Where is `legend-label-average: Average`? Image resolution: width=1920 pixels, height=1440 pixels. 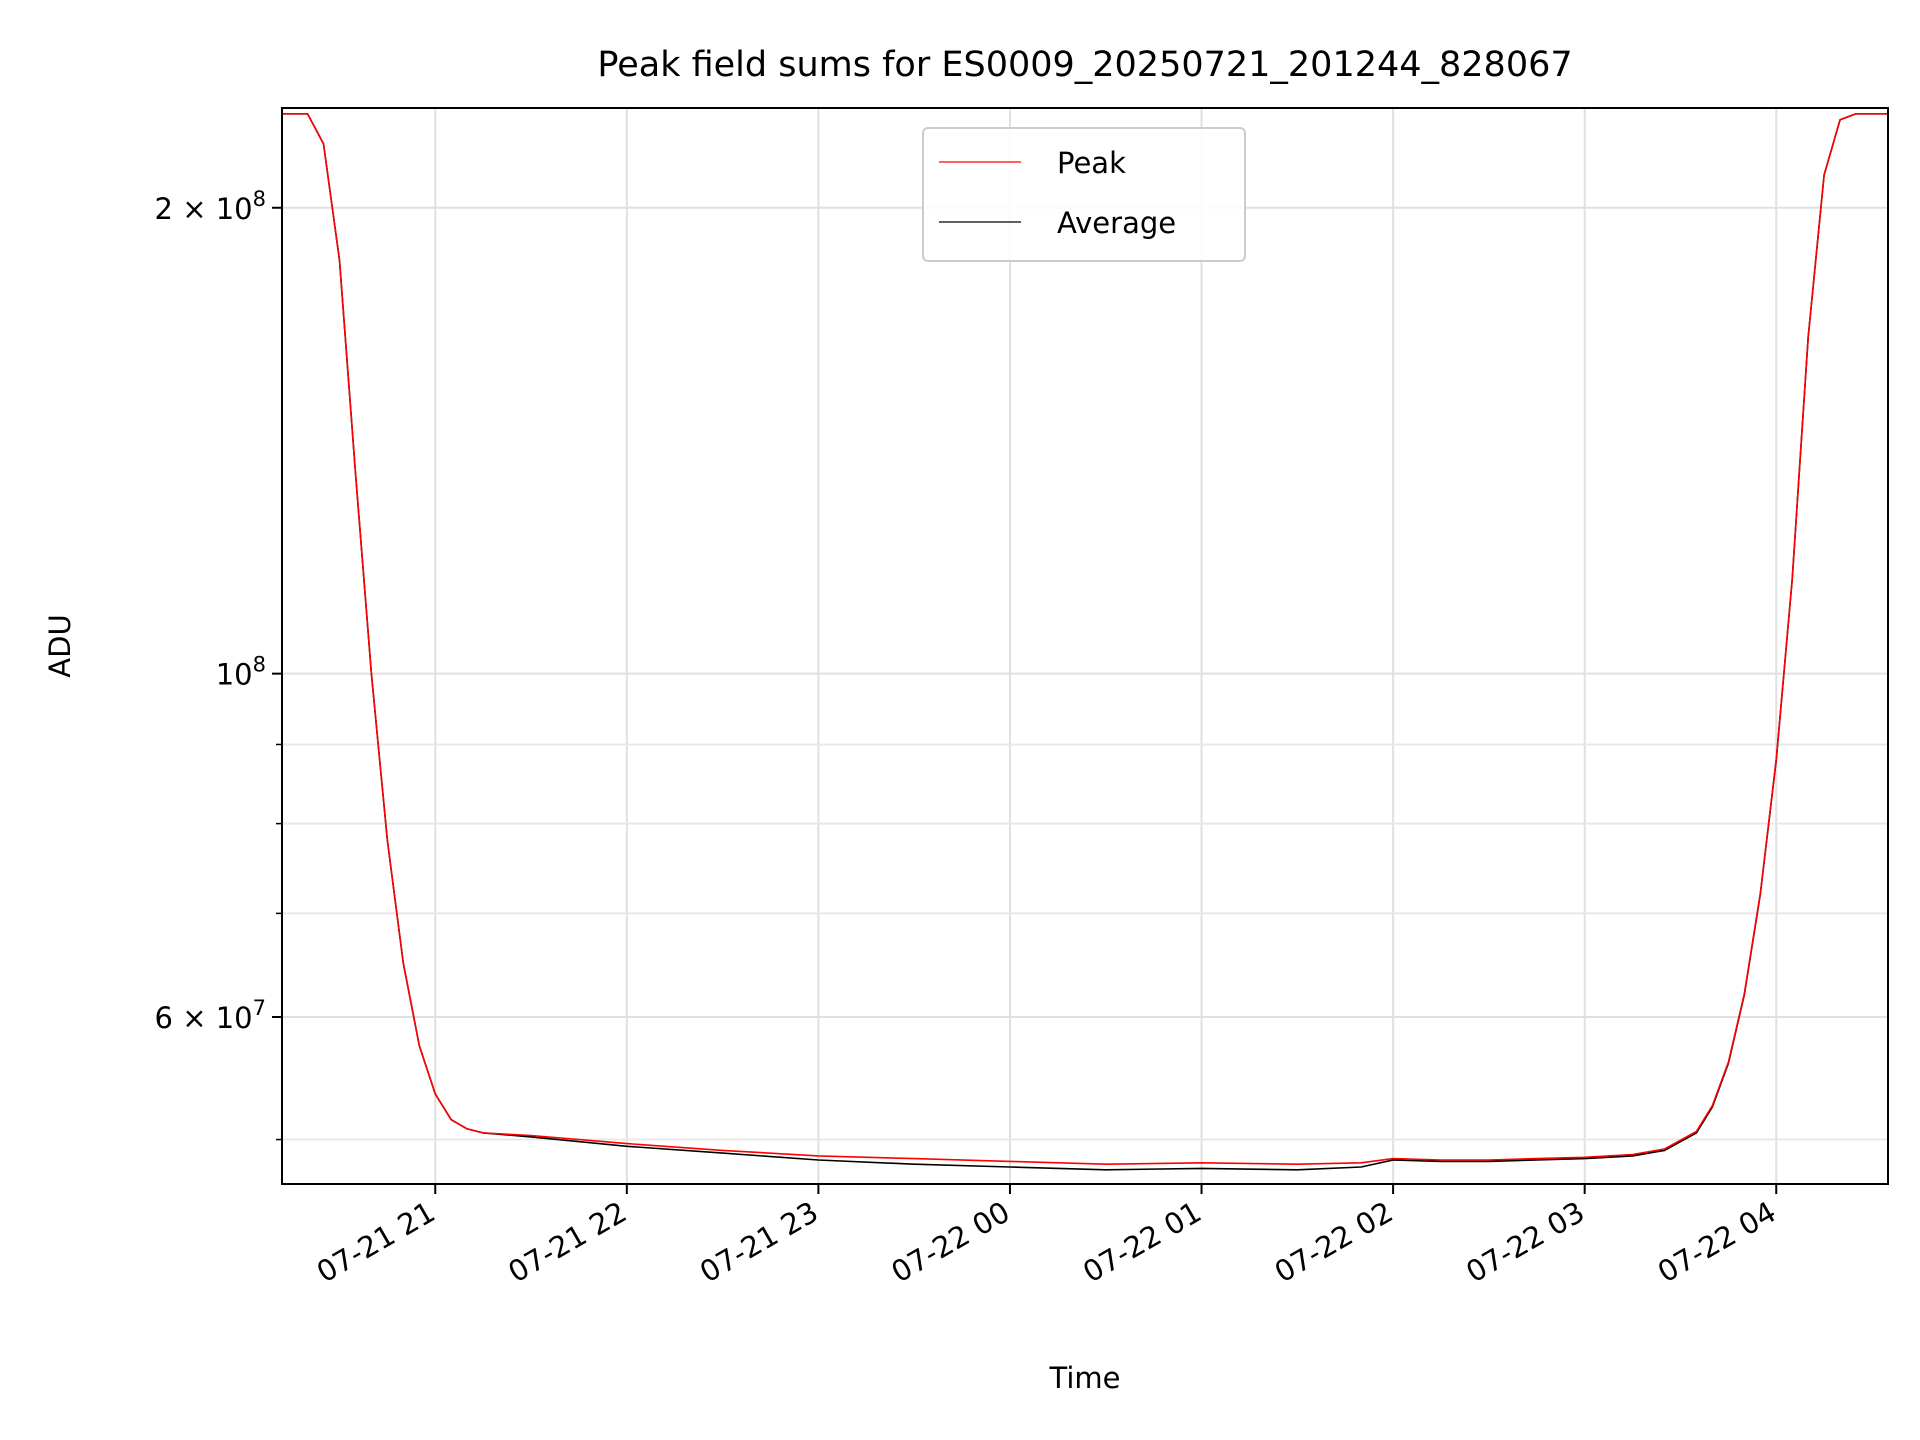 legend-label-average: Average is located at coordinates (1116, 223).